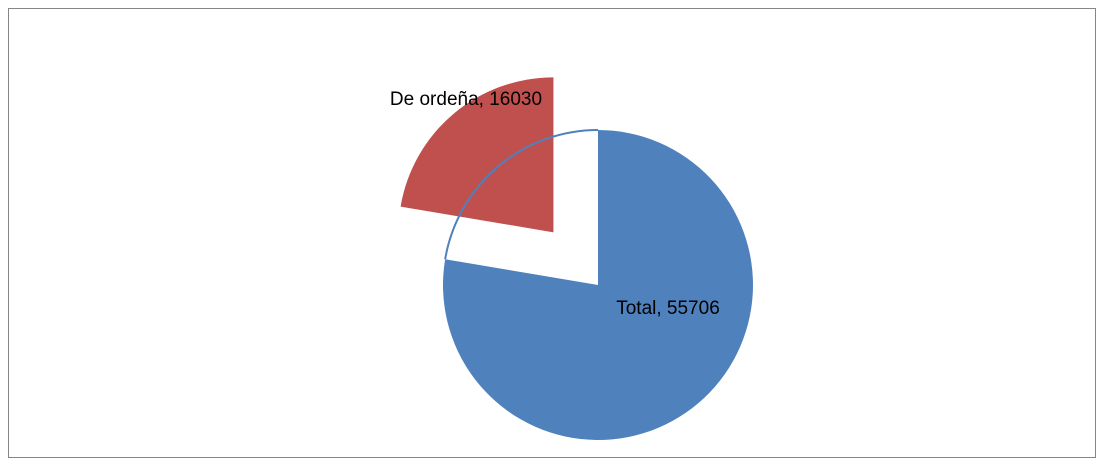  Describe the element at coordinates (521, 194) in the screenshot. I see `slice-outline` at that location.